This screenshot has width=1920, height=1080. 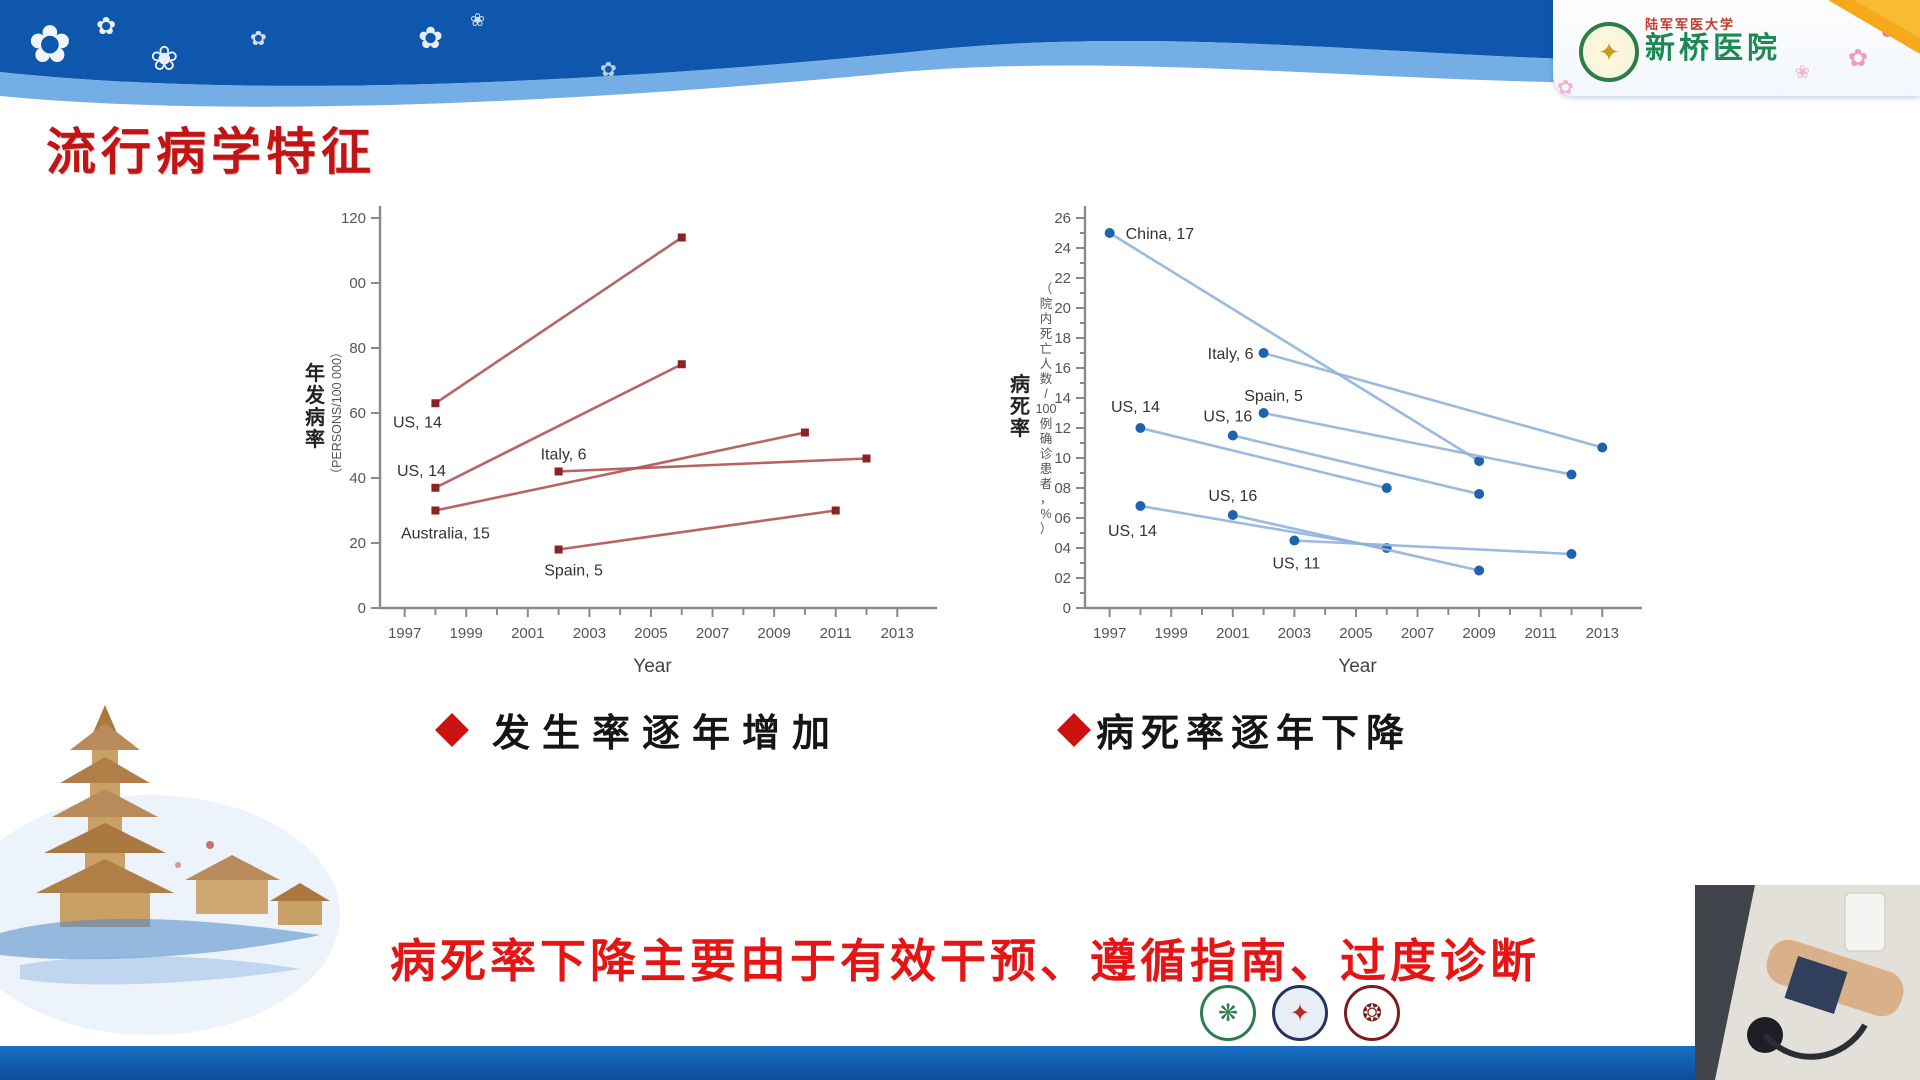 What do you see at coordinates (357, 478) in the screenshot?
I see `y-tick-label: 40` at bounding box center [357, 478].